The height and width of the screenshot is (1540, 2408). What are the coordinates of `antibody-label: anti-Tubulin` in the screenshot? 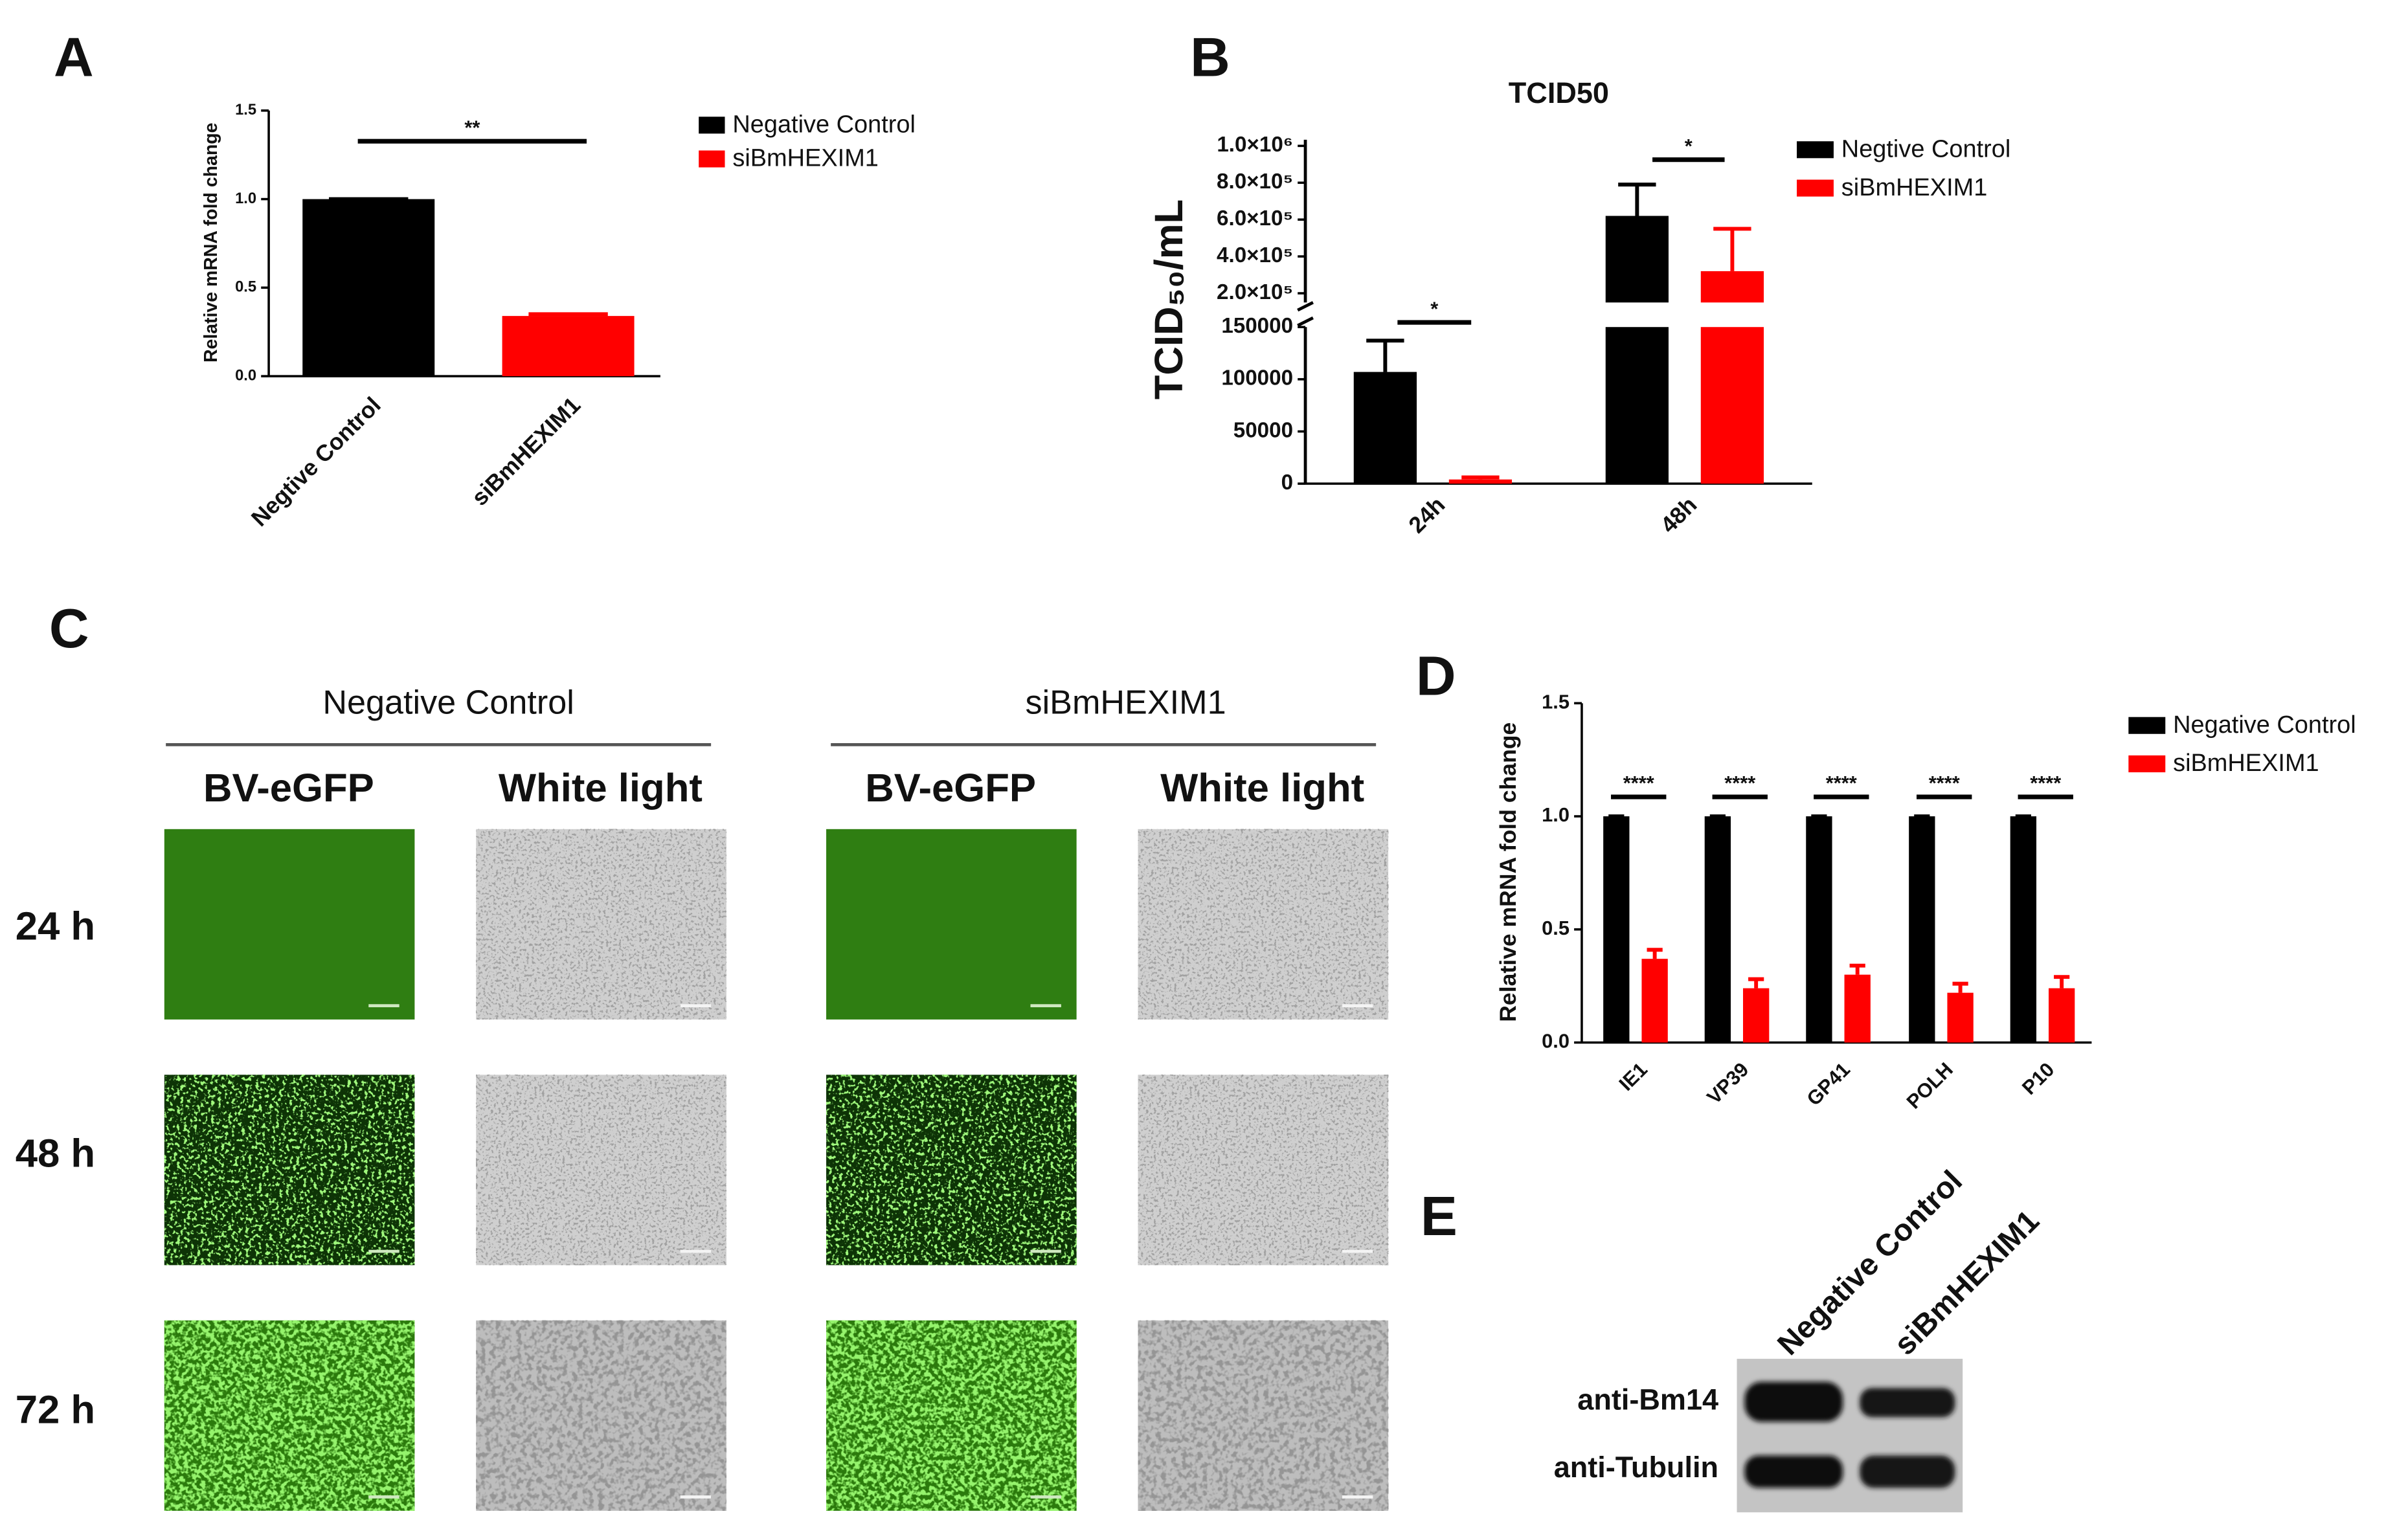 It's located at (1636, 1467).